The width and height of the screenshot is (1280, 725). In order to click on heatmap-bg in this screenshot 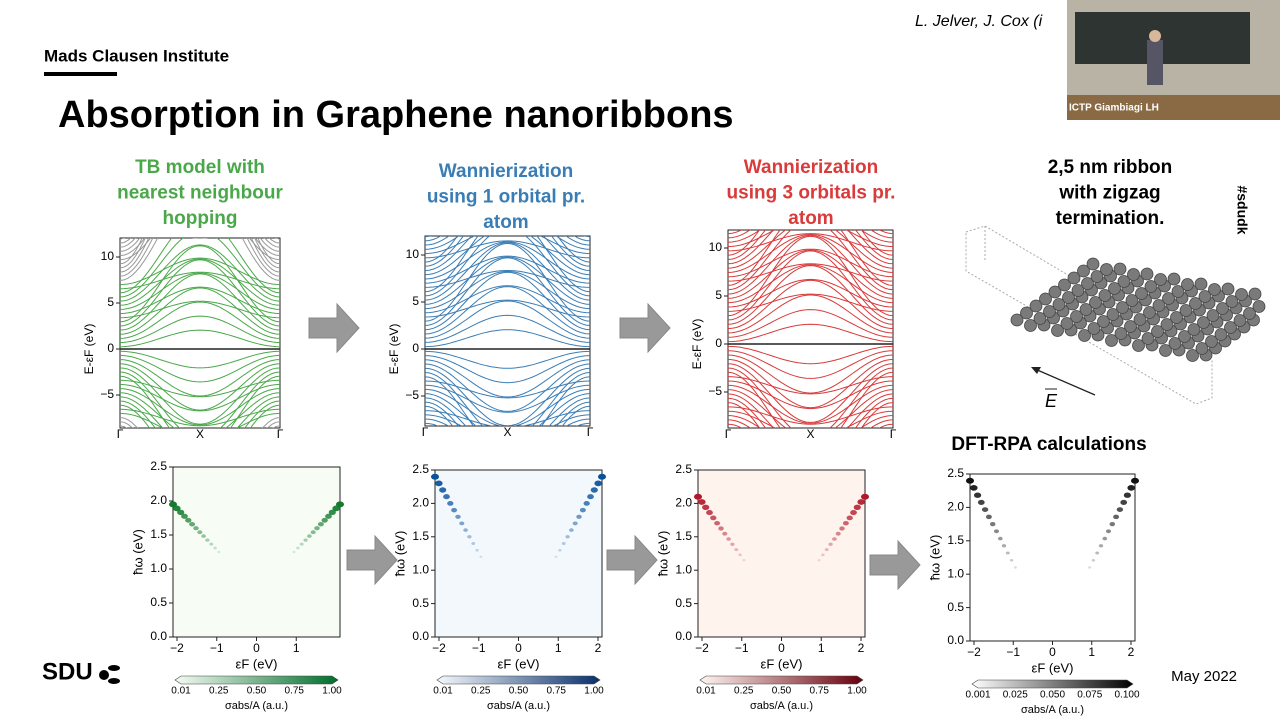, I will do `click(1052, 557)`.